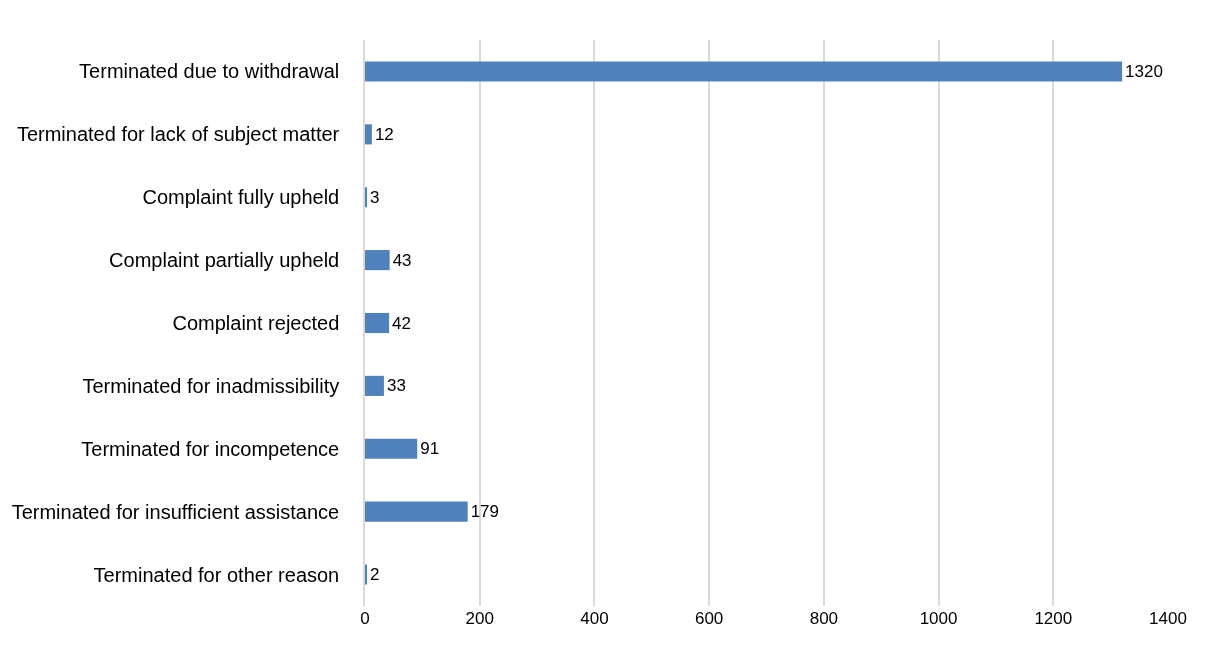  Describe the element at coordinates (384, 134) in the screenshot. I see `data-label: 12` at that location.